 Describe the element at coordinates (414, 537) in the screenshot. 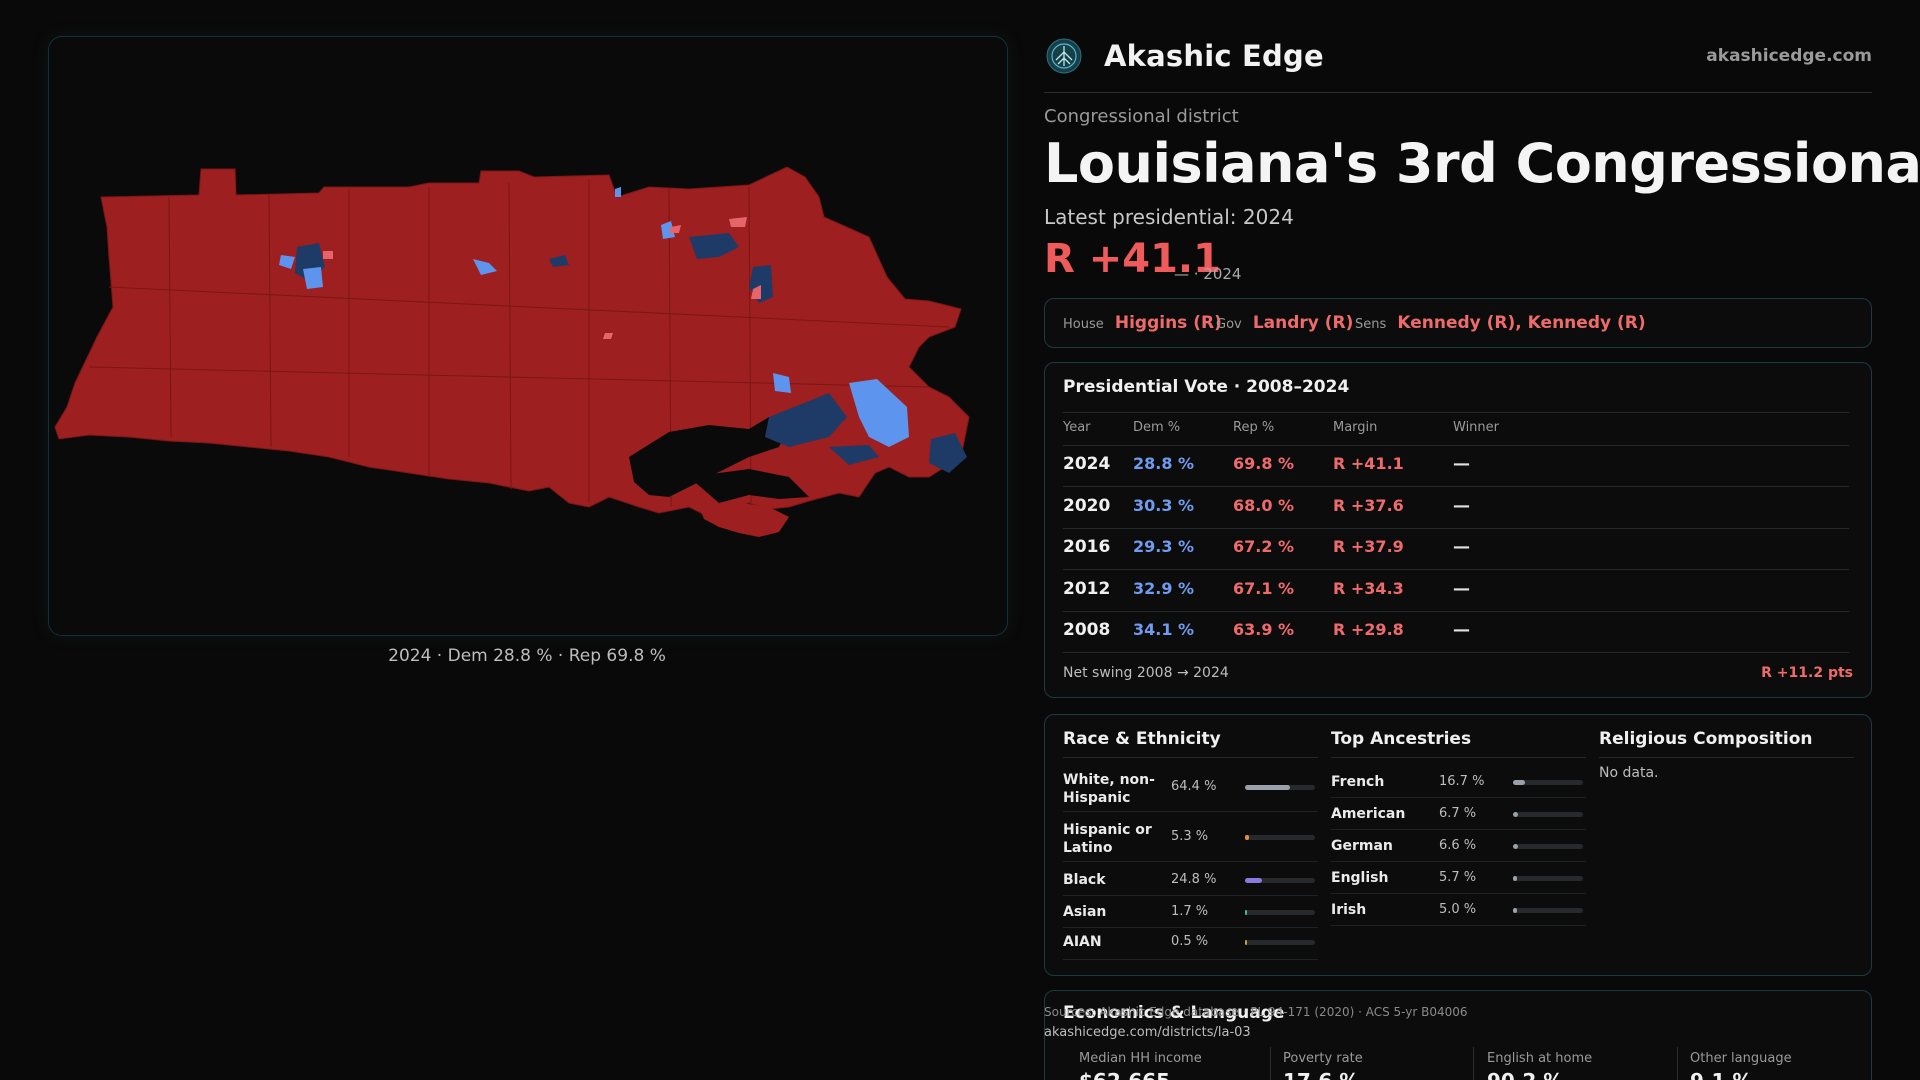

I see `coastal-inlet` at that location.